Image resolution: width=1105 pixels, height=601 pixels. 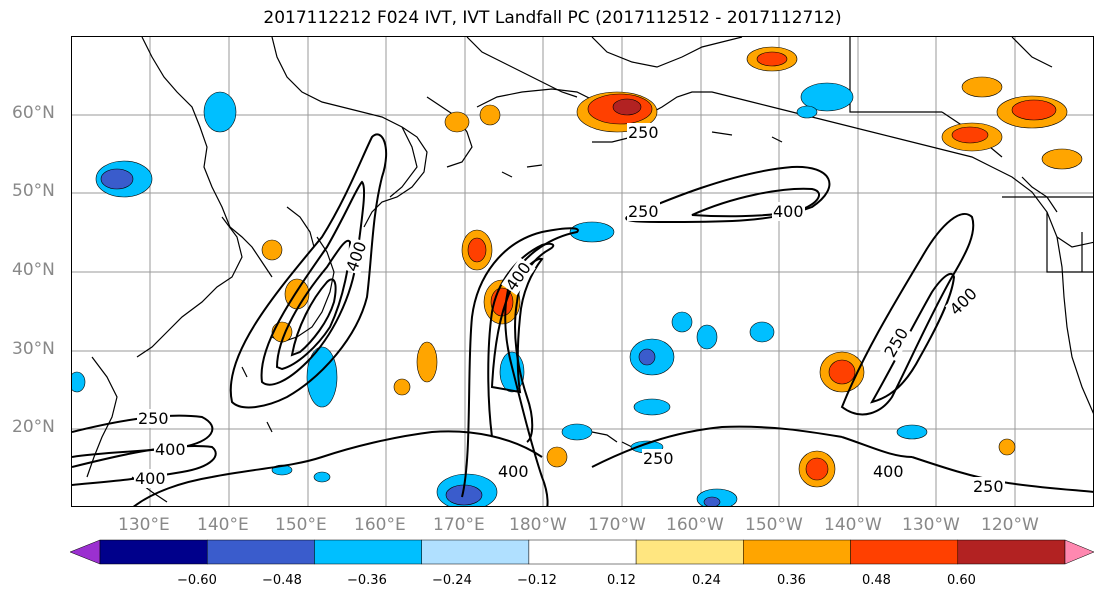 I want to click on colorbar-tick: −0.48, so click(x=282, y=580).